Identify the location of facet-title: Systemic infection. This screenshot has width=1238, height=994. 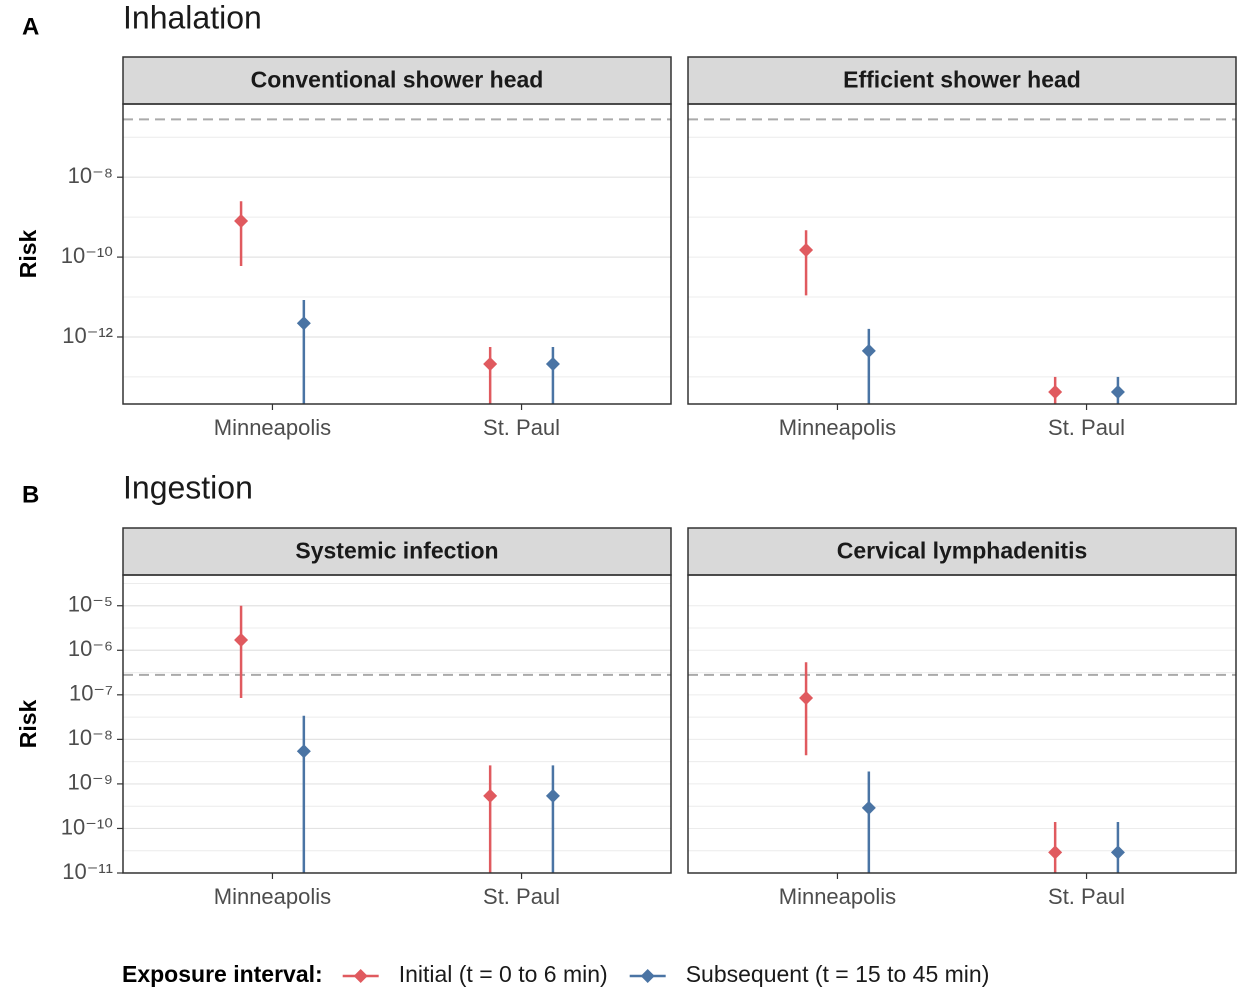
(396, 551).